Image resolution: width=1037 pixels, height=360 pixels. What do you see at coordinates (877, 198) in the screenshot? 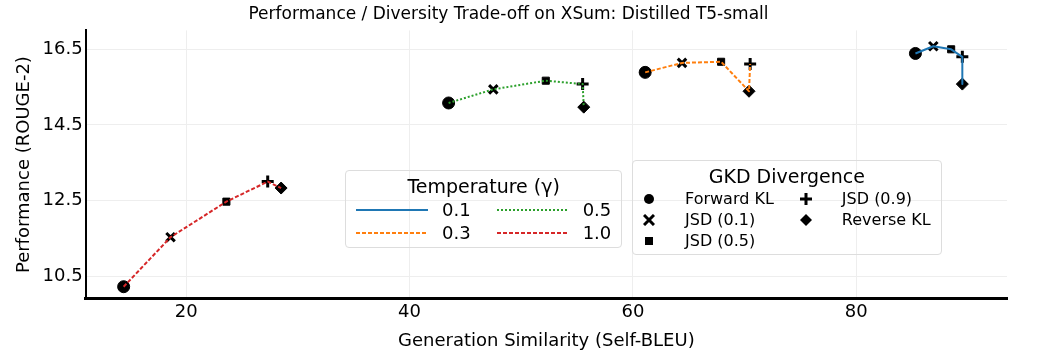
I see `legend-label: JSD (0.9)` at bounding box center [877, 198].